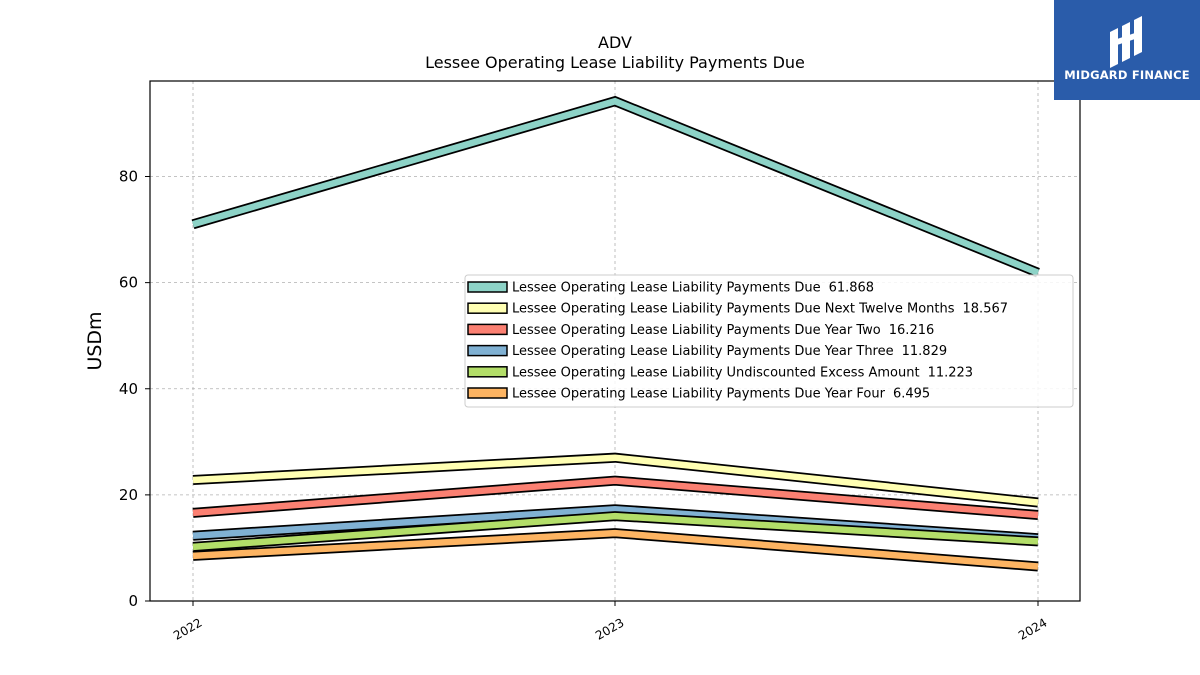 The image size is (1200, 675). What do you see at coordinates (911, 394) in the screenshot?
I see `legend-series-value: 6.495` at bounding box center [911, 394].